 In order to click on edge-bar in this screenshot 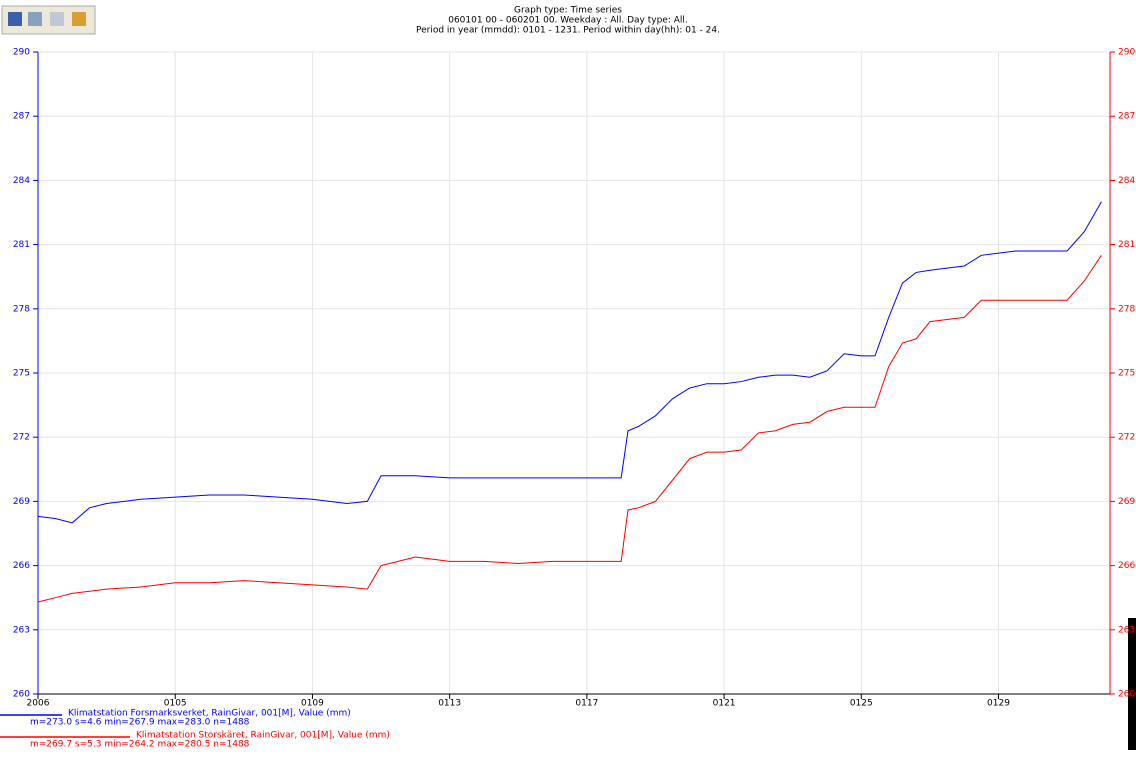, I will do `click(1132, 684)`.